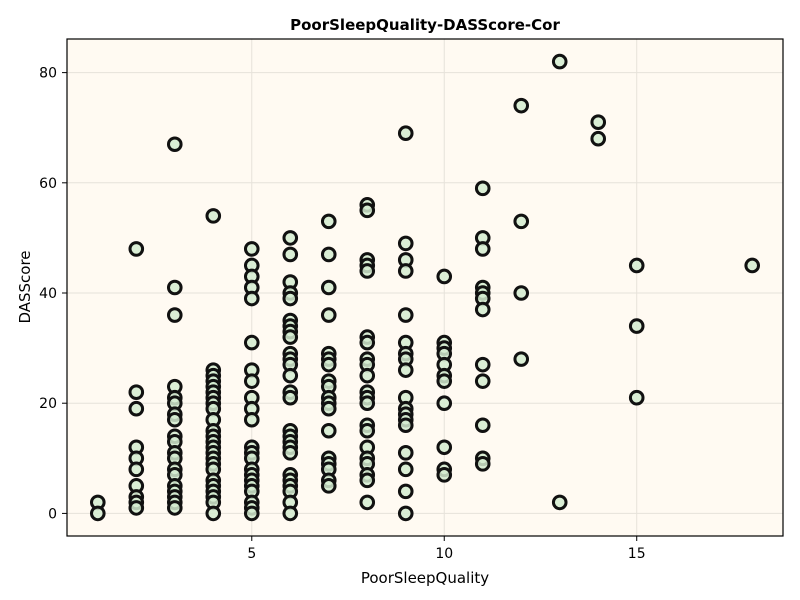 The image size is (800, 600). I want to click on y-axis-label: DASScore, so click(25, 286).